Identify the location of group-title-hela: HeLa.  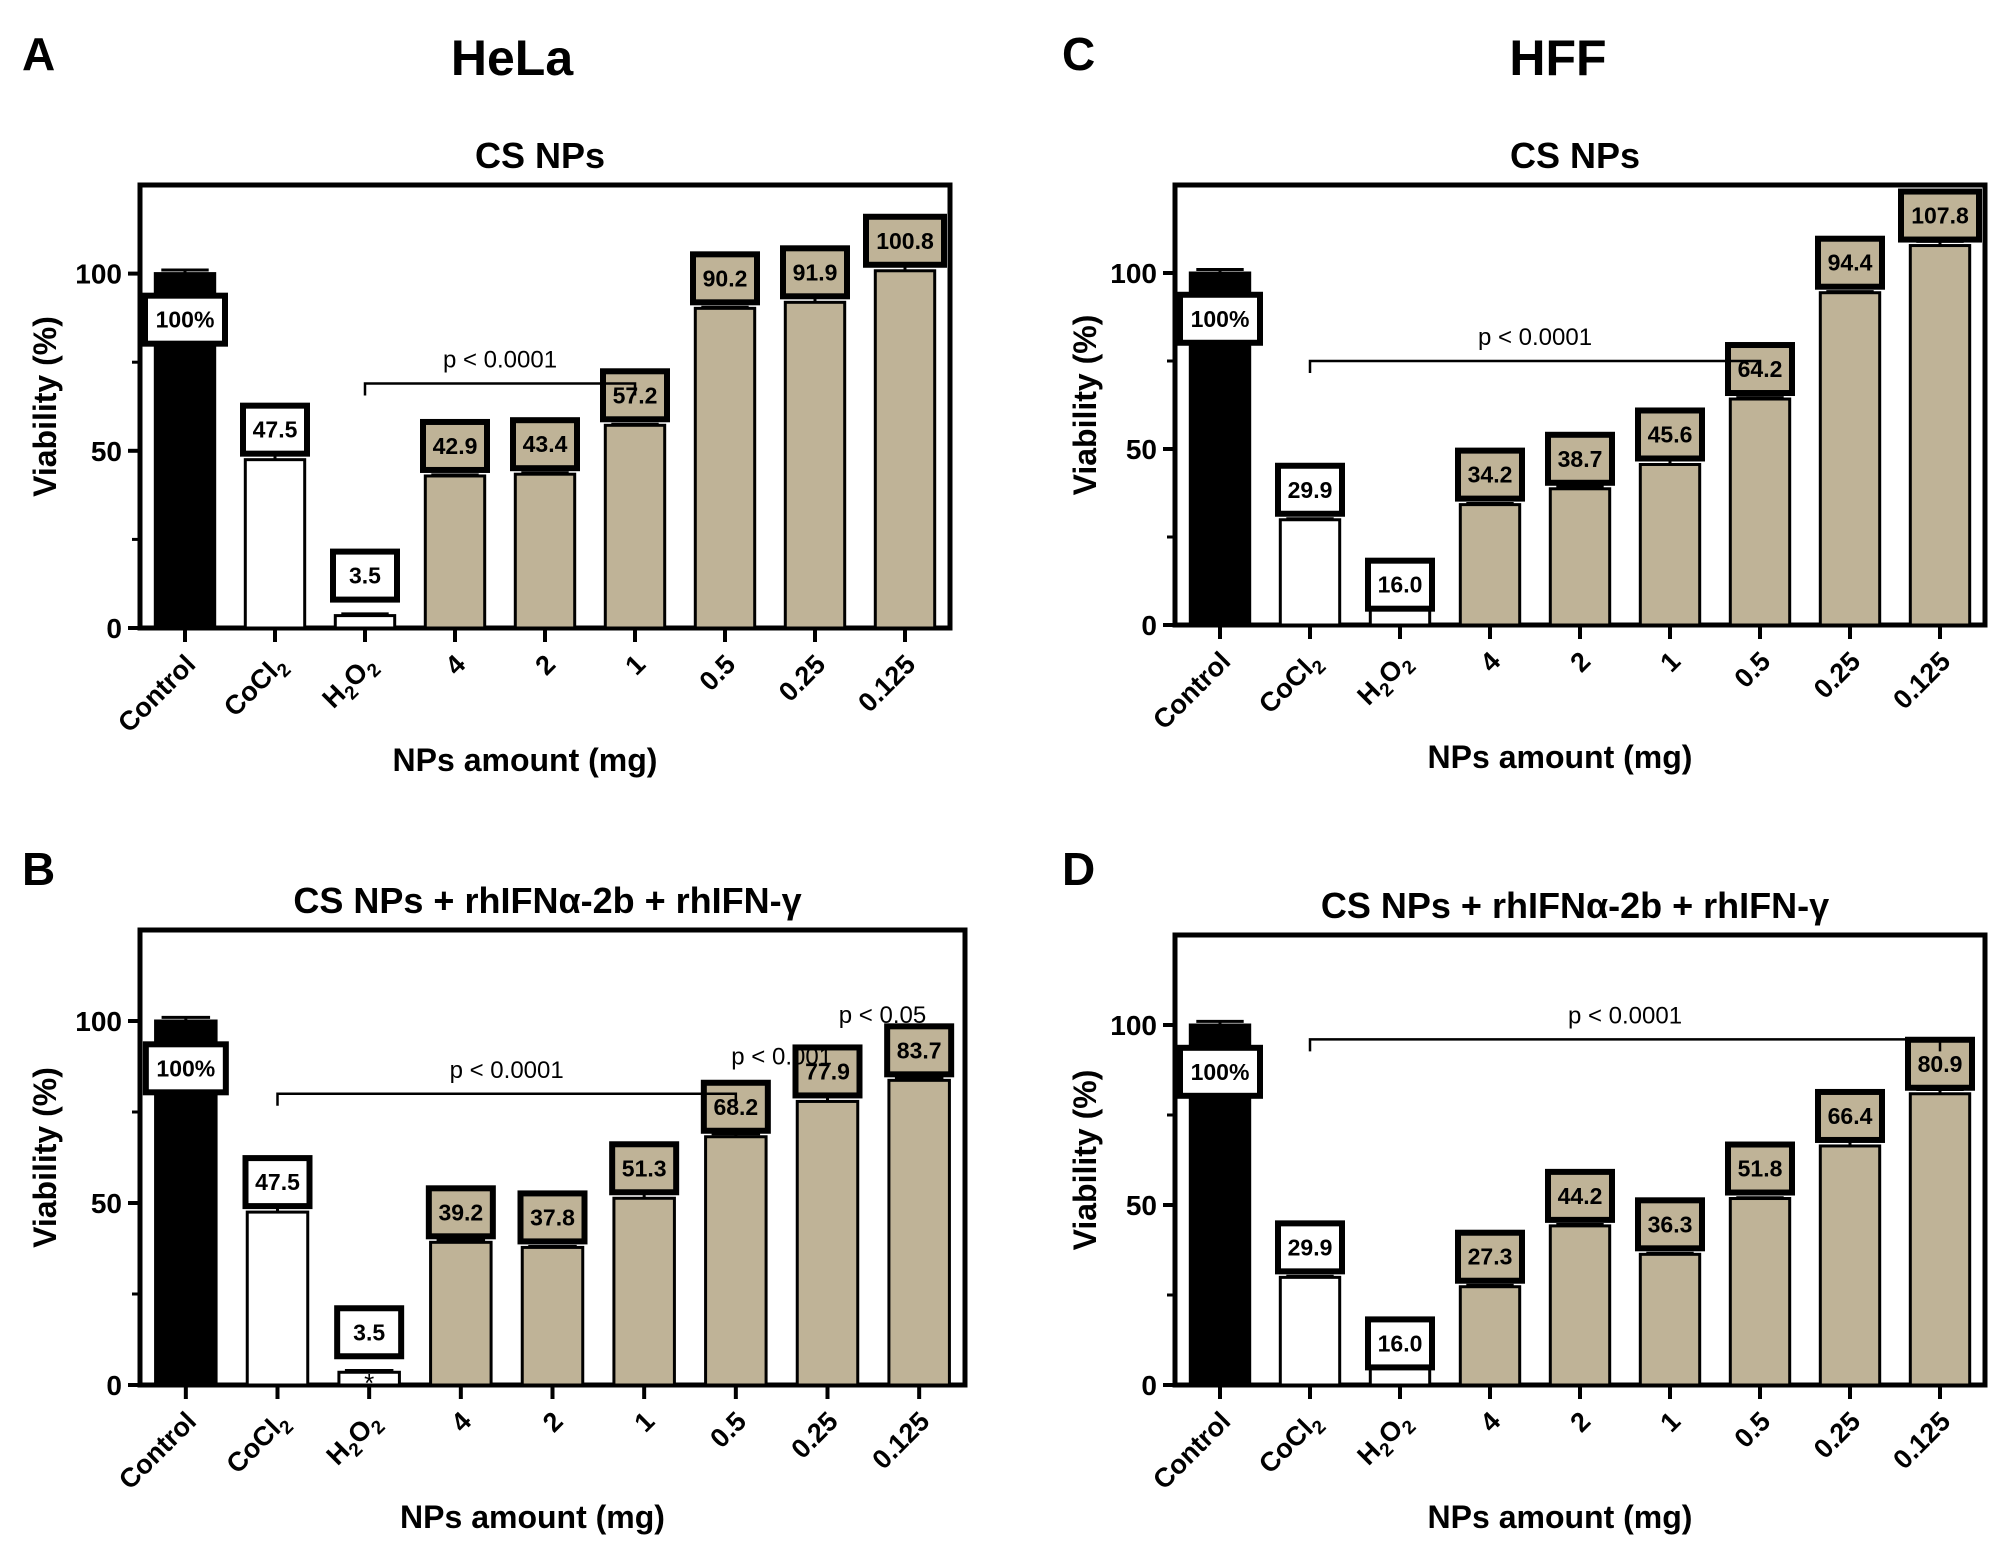
(512, 58).